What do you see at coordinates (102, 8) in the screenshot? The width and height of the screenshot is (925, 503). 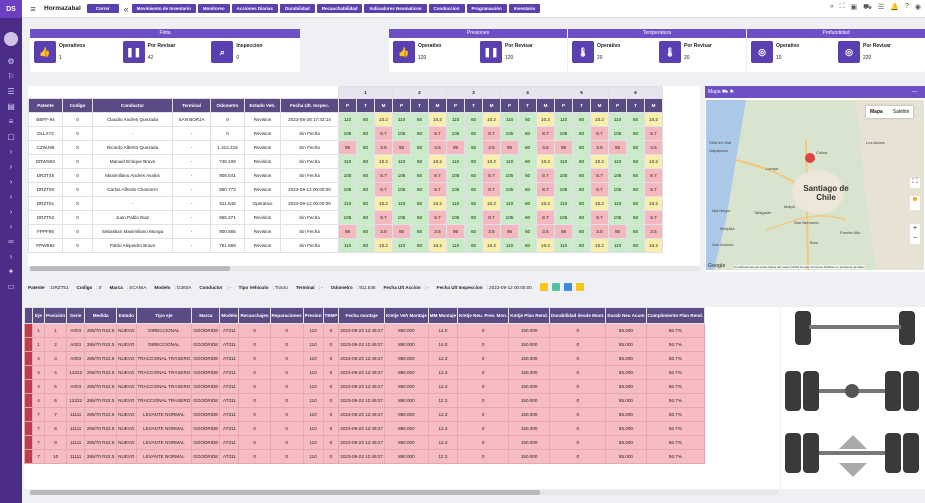 I see `nav-button-correr: Correr` at bounding box center [102, 8].